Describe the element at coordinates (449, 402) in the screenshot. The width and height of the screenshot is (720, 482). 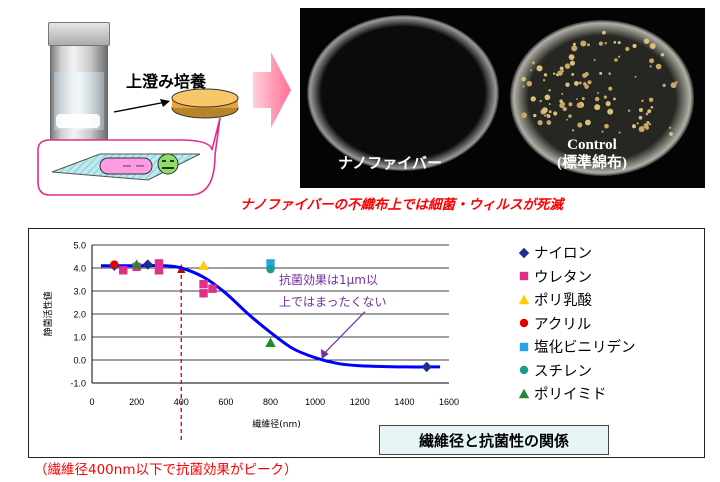
I see `x-tick-label: 1600` at that location.